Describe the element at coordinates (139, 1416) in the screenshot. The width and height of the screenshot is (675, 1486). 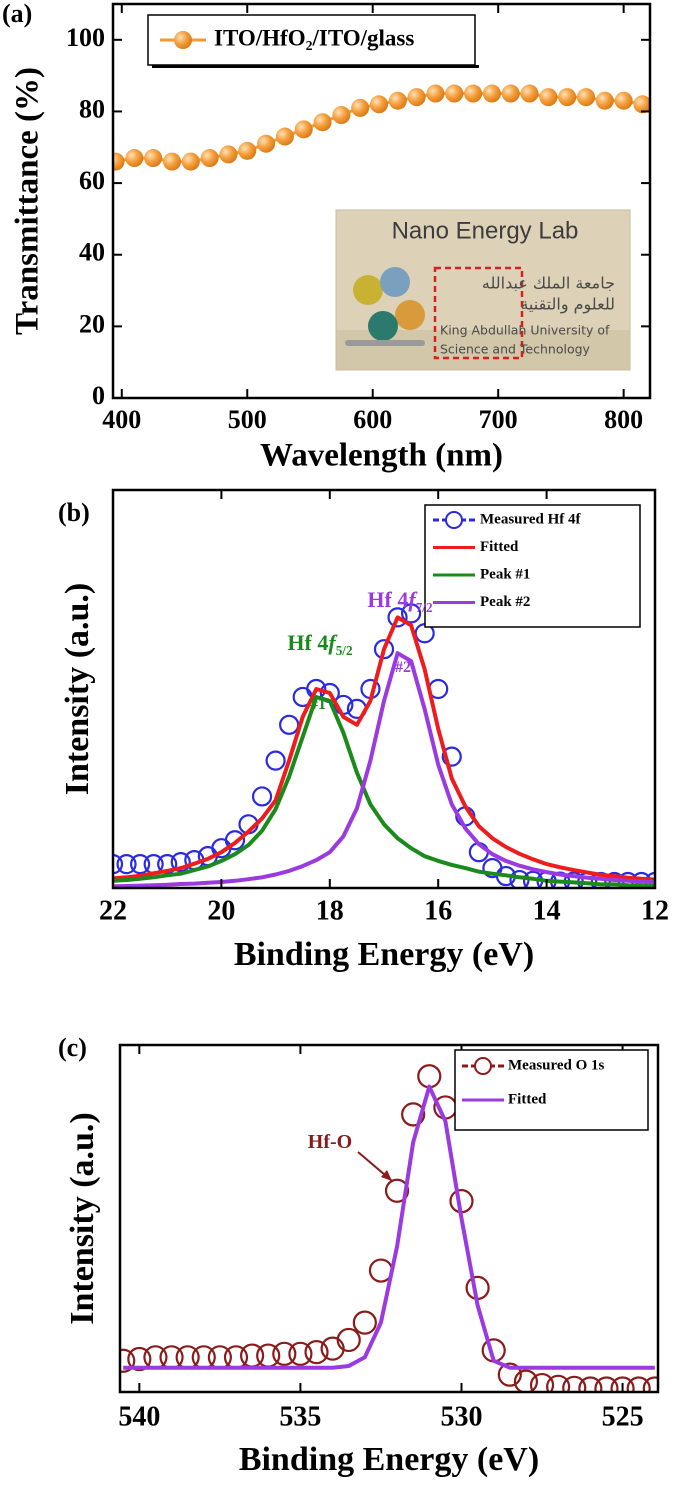
I see `x-tick-label: 540` at that location.